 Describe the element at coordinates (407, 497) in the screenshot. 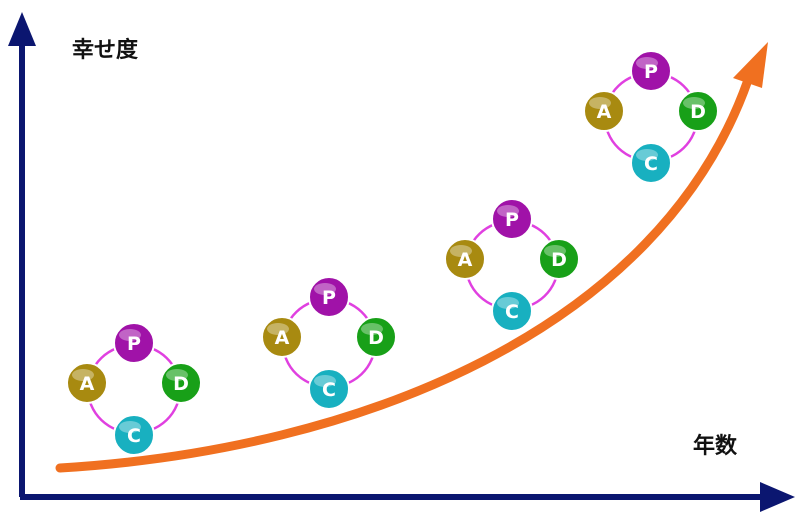

I see `x-axis` at that location.